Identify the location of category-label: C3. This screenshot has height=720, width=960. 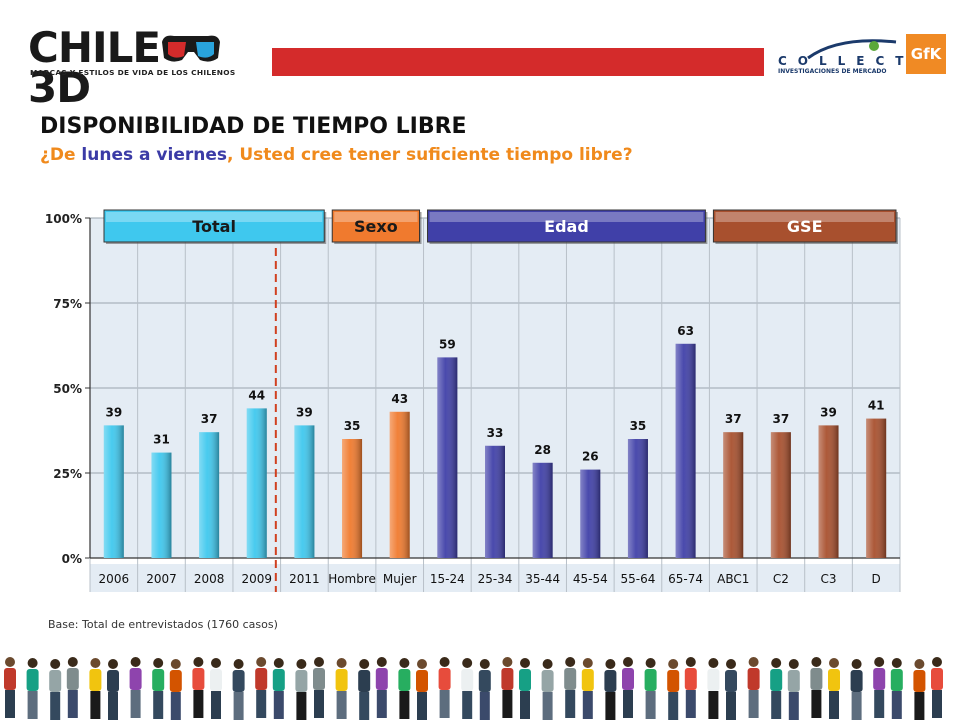
(829, 579).